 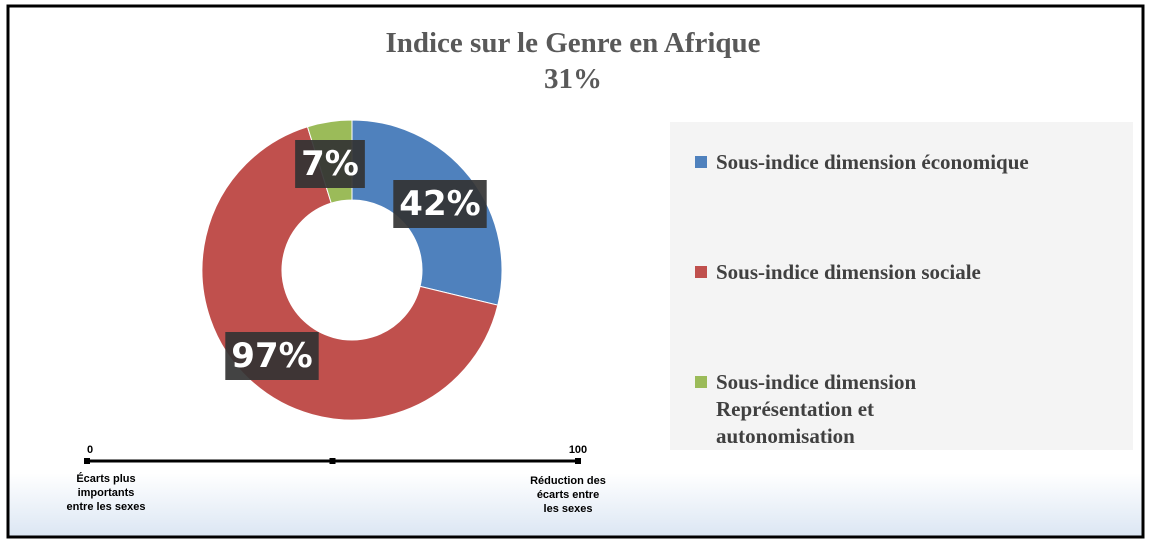 I want to click on scale-caption: les sexes, so click(x=568, y=509).